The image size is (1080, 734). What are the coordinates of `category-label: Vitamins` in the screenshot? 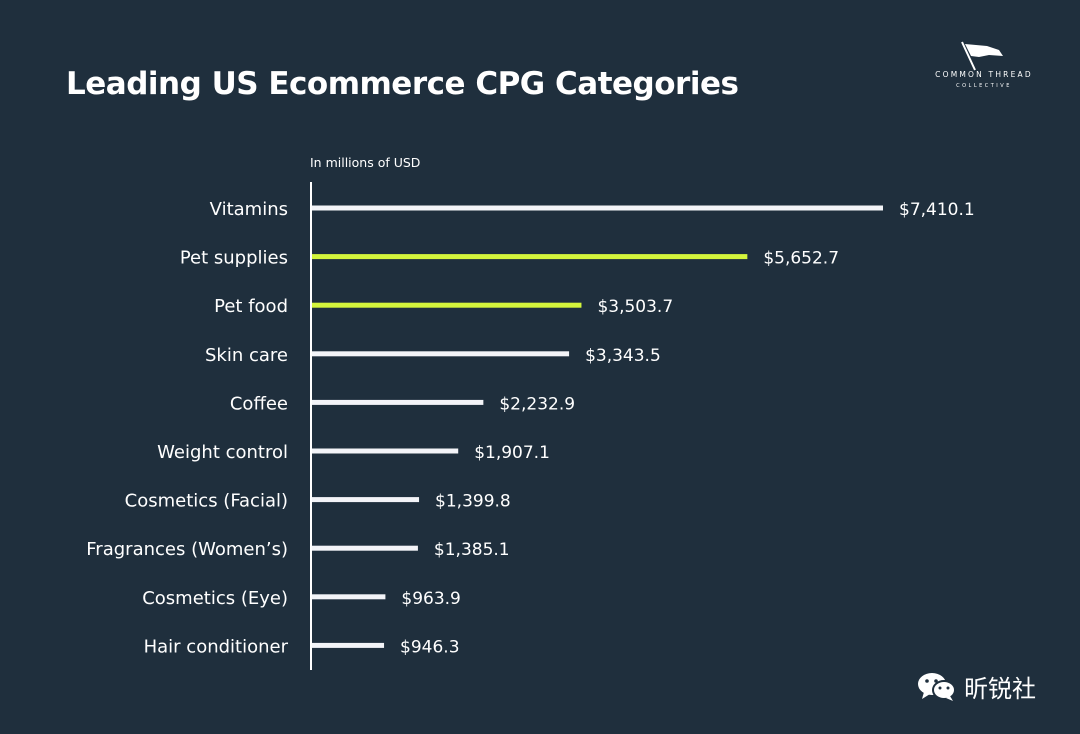 It's located at (249, 209).